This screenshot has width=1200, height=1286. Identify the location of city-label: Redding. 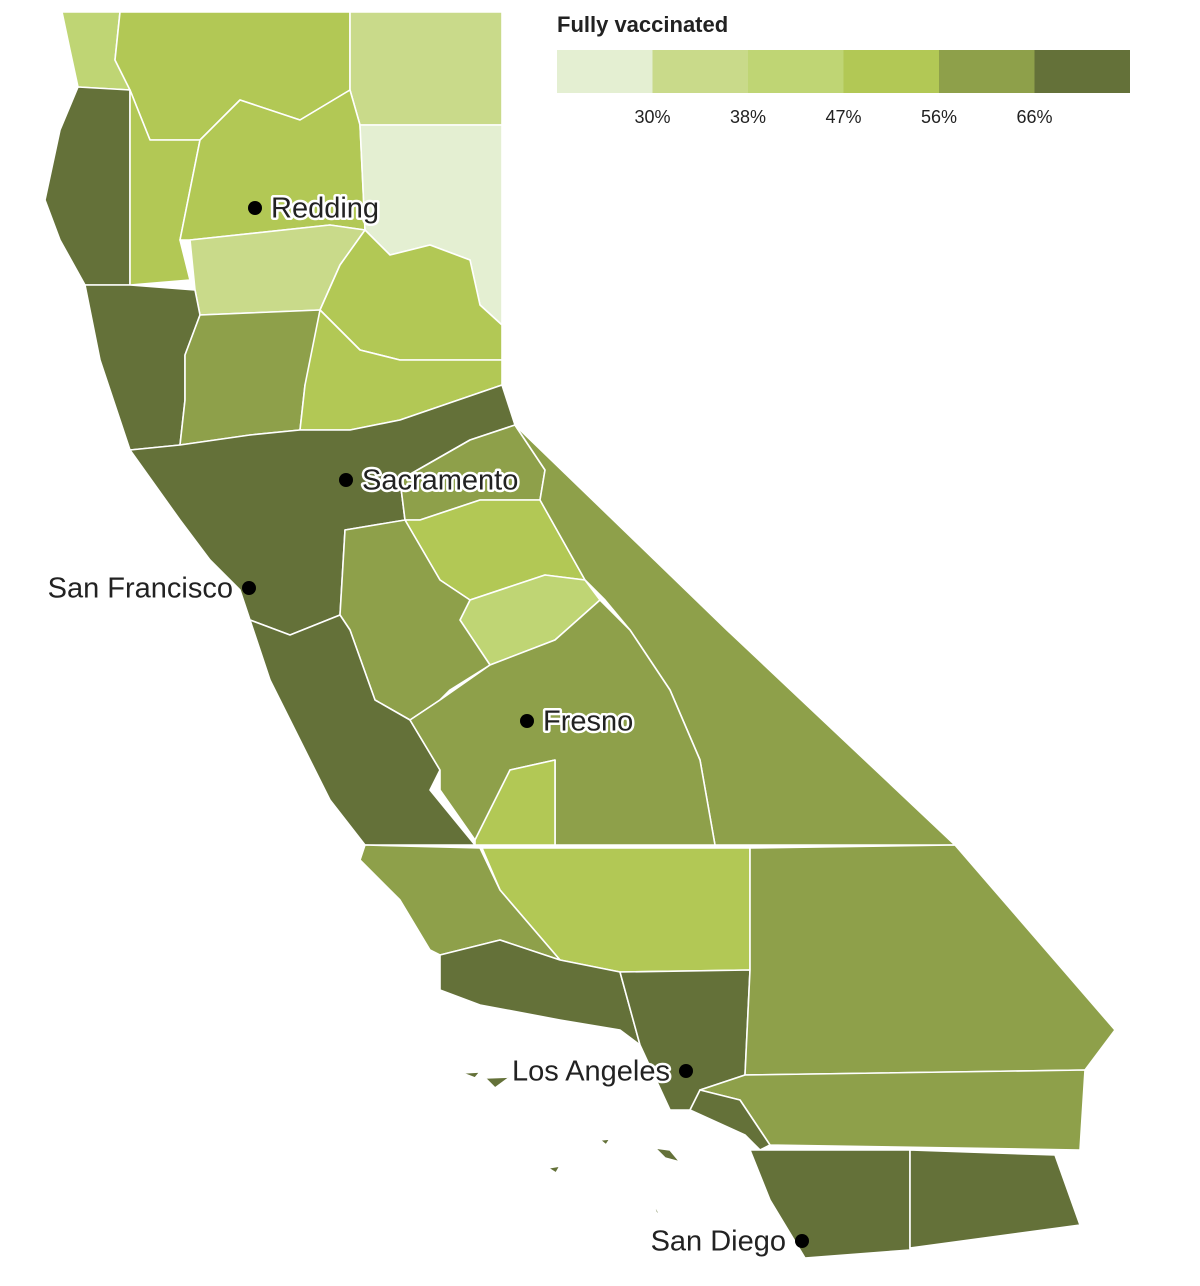
(325, 209).